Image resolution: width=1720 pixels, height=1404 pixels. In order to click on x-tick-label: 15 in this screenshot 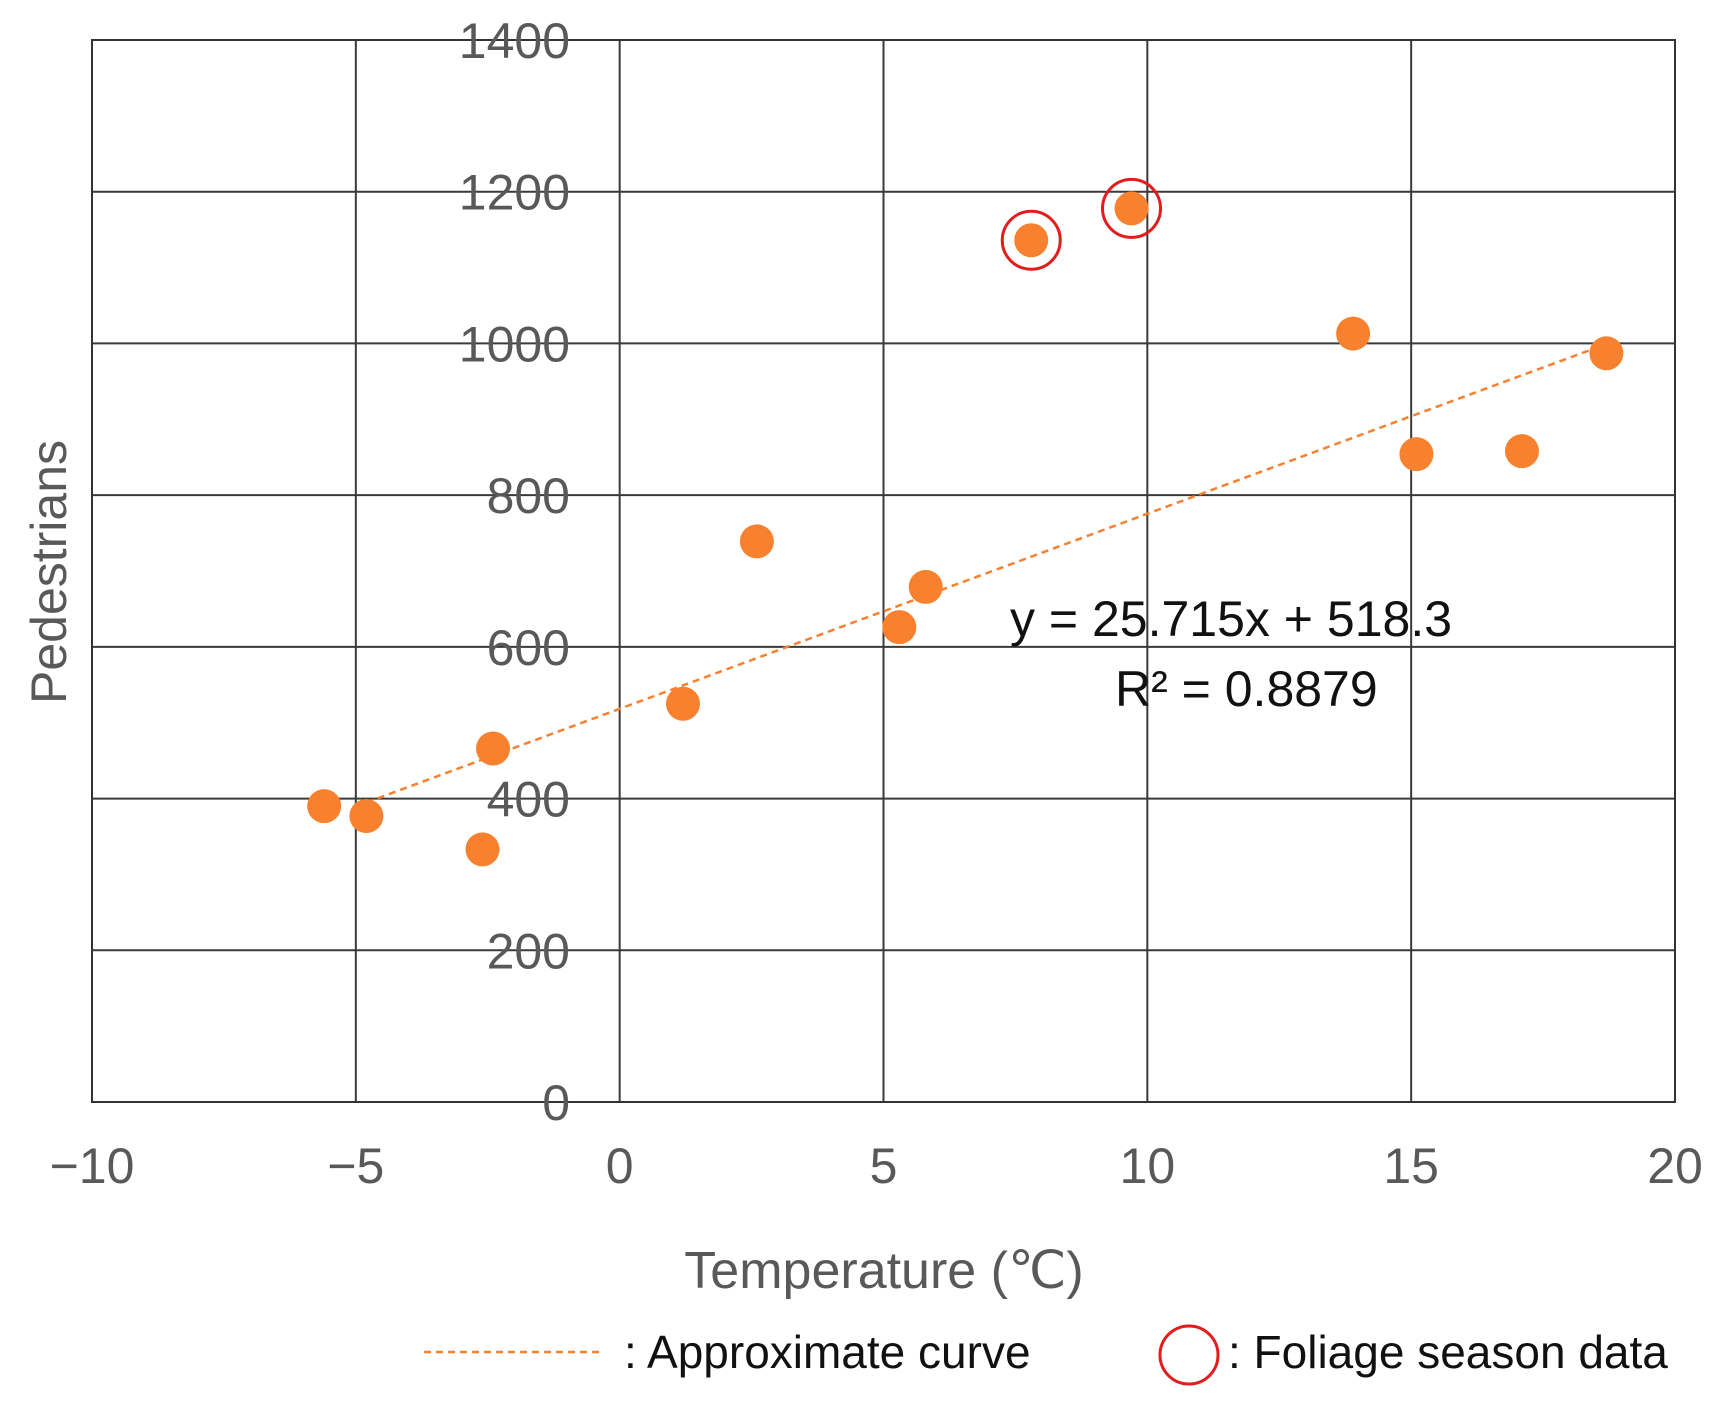, I will do `click(1411, 1166)`.